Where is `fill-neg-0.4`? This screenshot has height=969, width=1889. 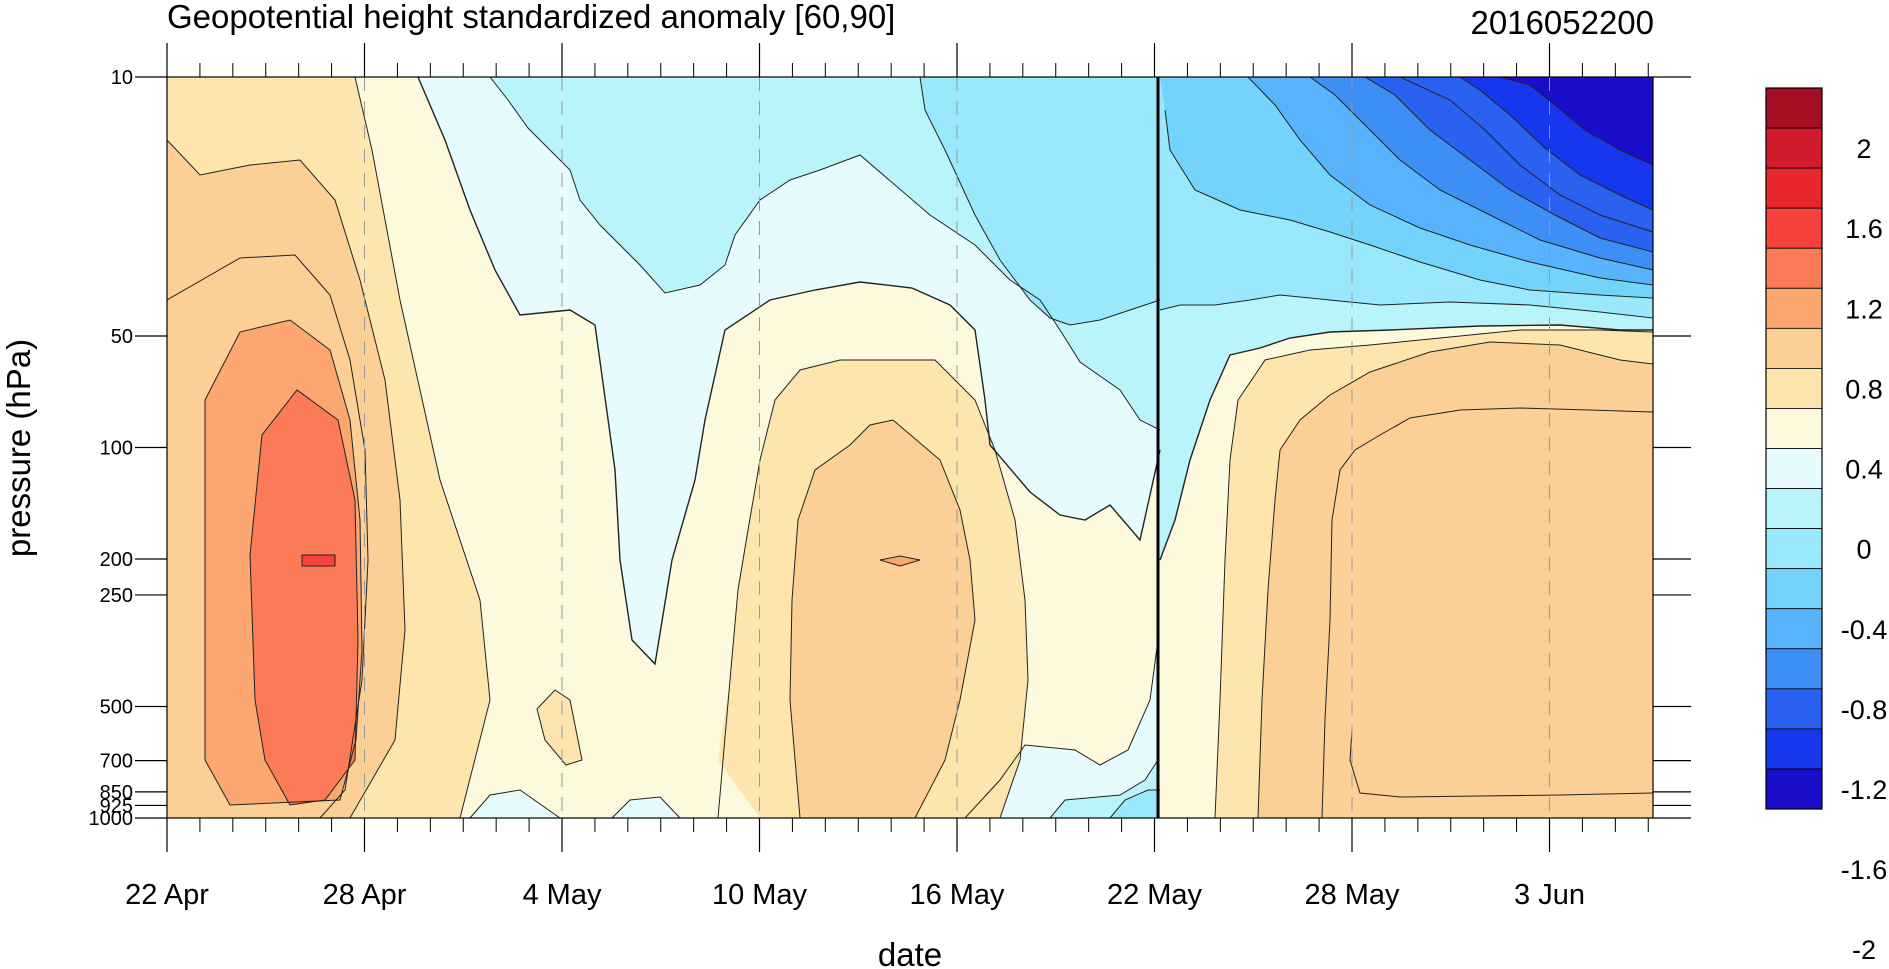 fill-neg-0.4 is located at coordinates (1040, 201).